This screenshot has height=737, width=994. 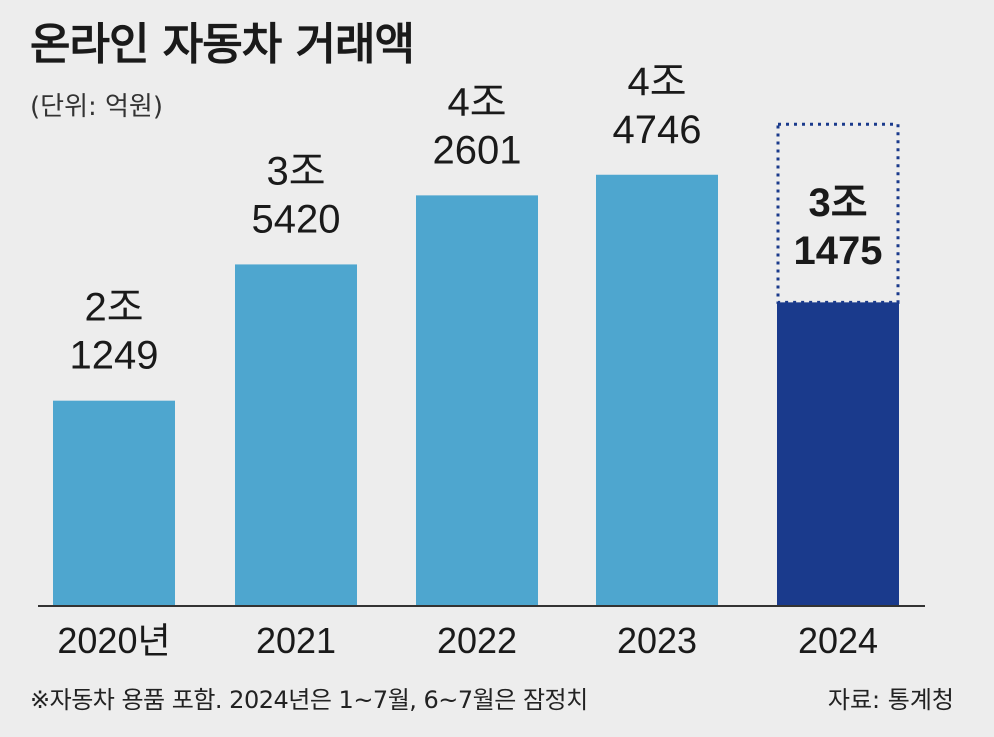 I want to click on data-label: 2조, so click(x=113, y=308).